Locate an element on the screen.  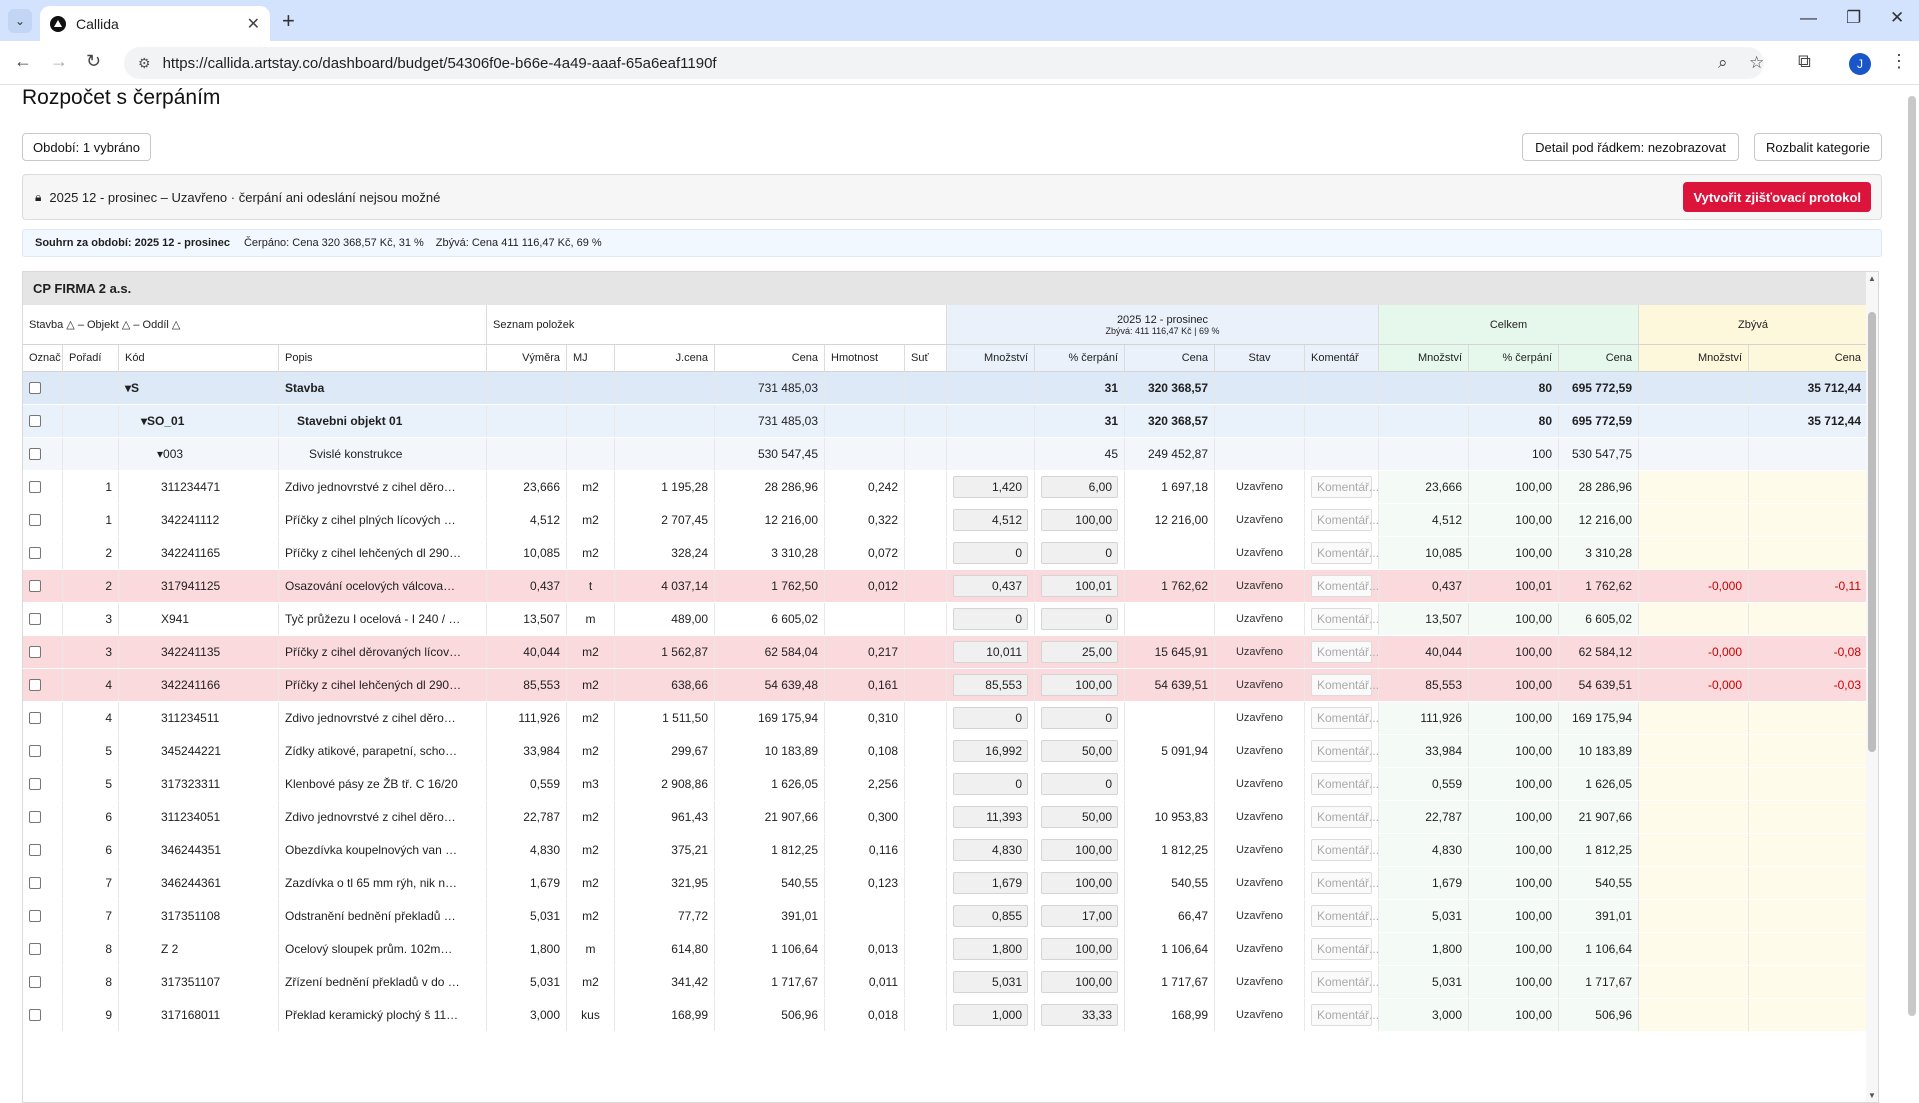
col-hmotnost: Hmotnost is located at coordinates (865, 358).